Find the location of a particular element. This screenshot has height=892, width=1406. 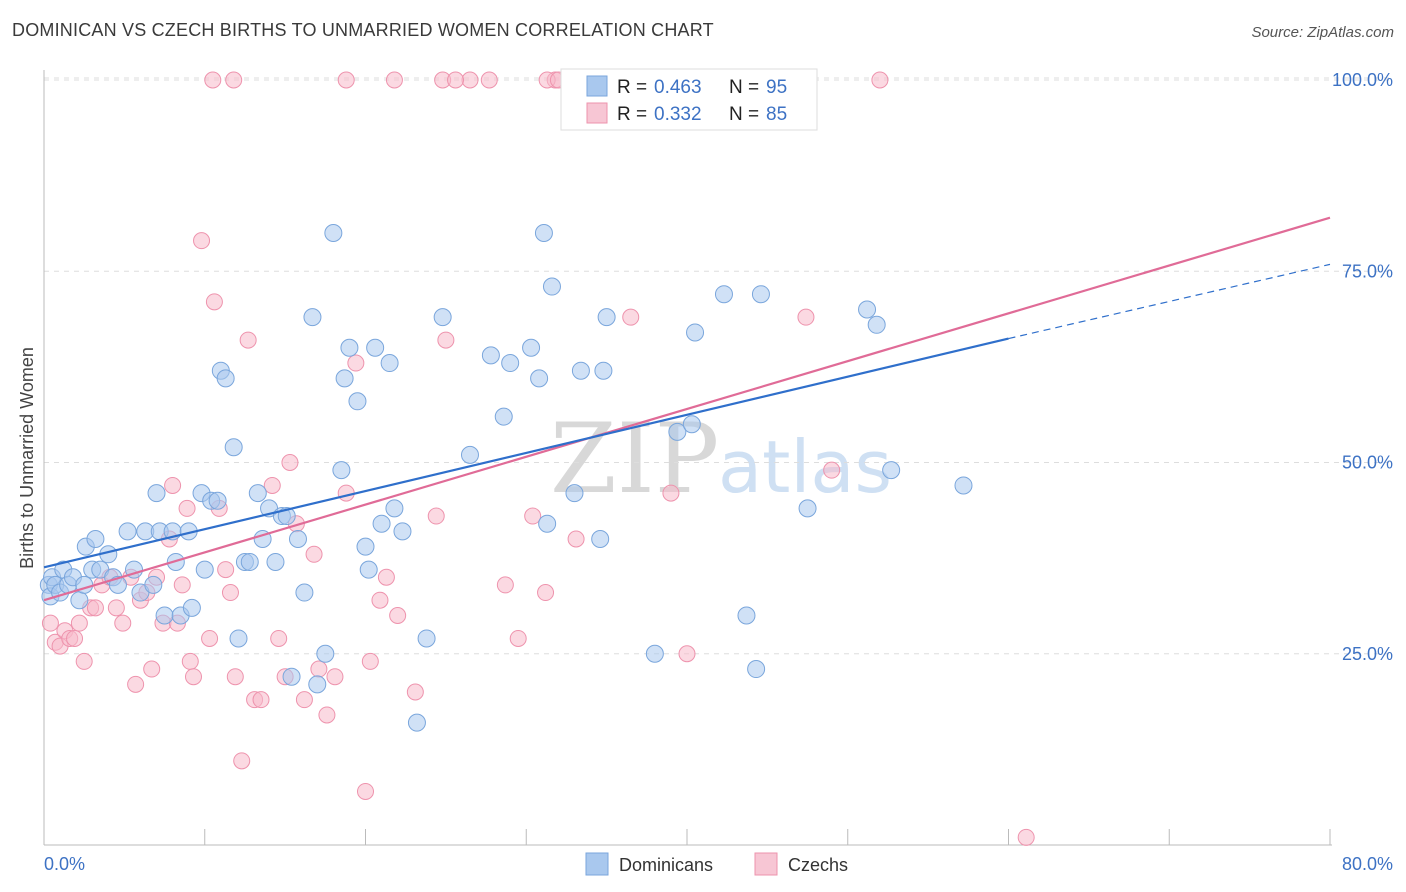

y-tick-label-75: 75.0% is located at coordinates (1367, 271).